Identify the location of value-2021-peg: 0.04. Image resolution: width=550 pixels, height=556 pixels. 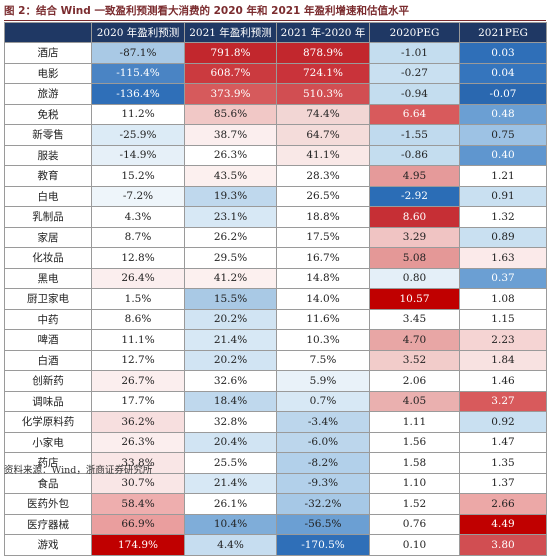
(503, 73).